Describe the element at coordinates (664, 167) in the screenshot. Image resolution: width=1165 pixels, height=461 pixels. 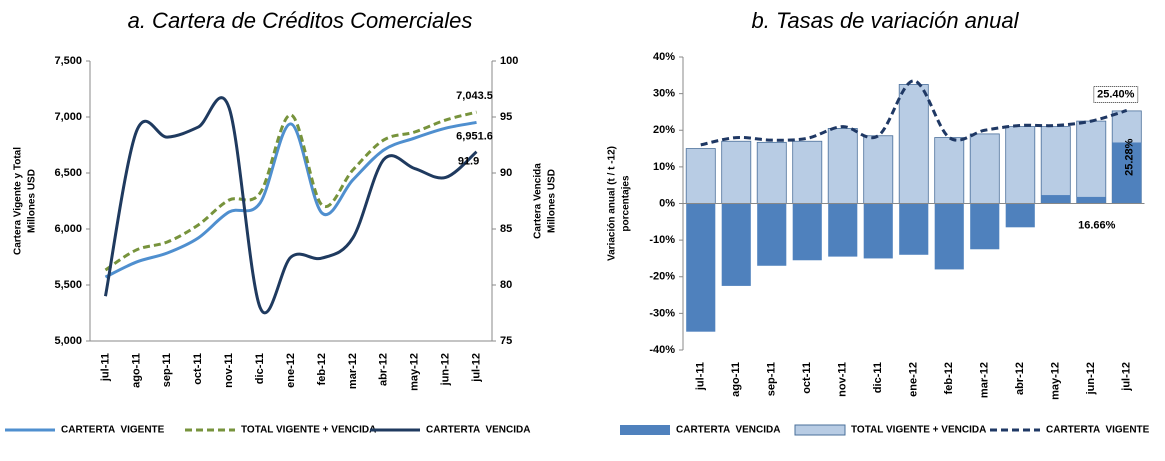
I see `y-tick-label: 10%` at that location.